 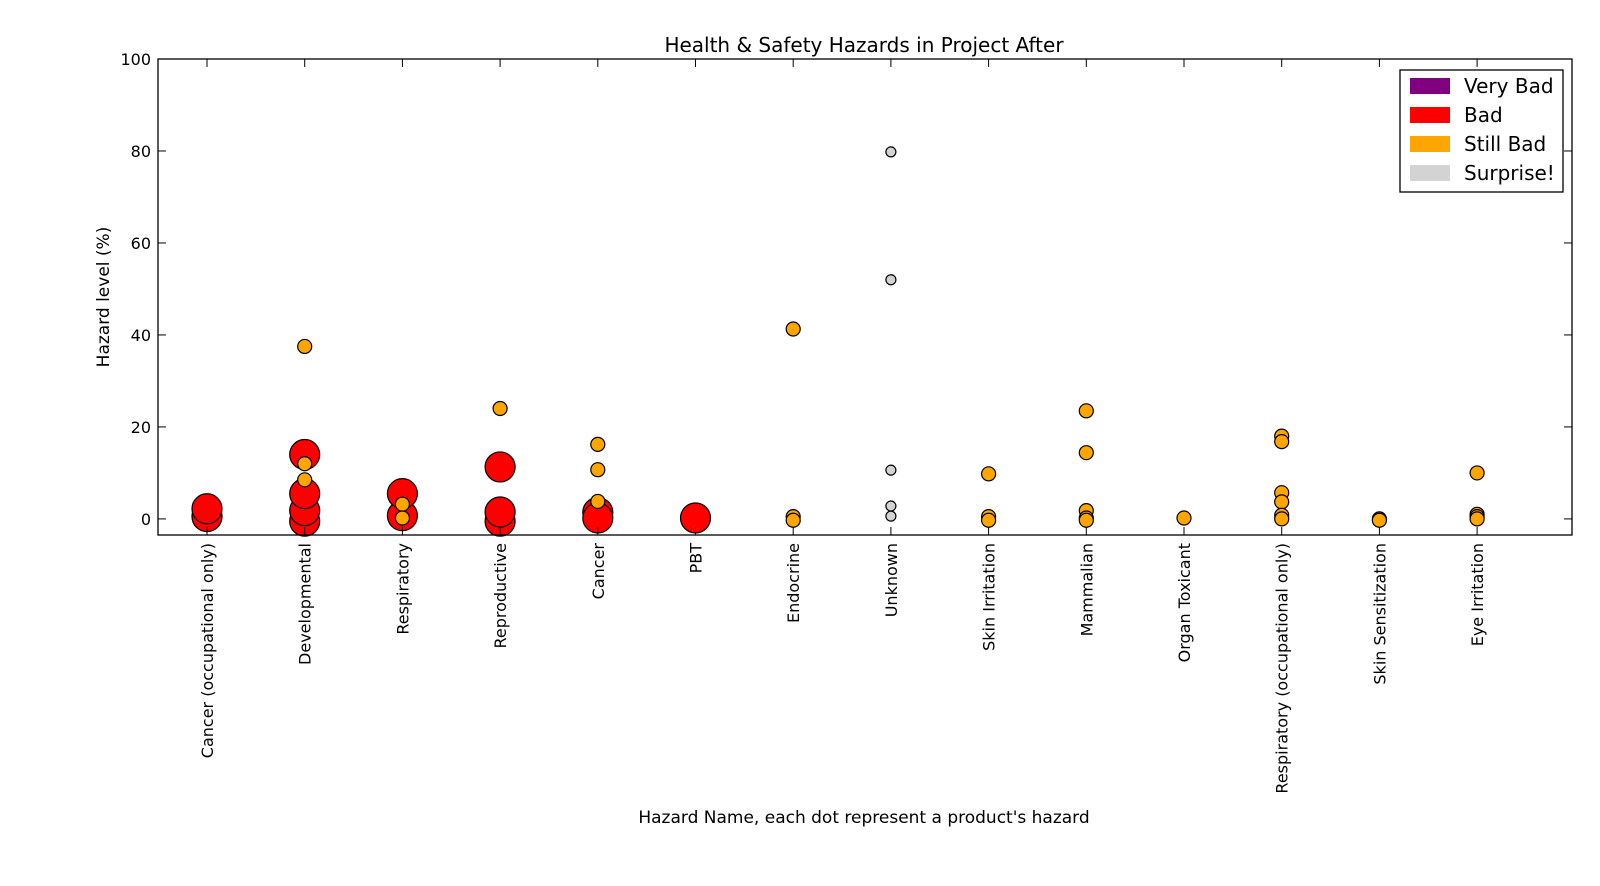 I want to click on y-tick-label: 60, so click(x=141, y=243).